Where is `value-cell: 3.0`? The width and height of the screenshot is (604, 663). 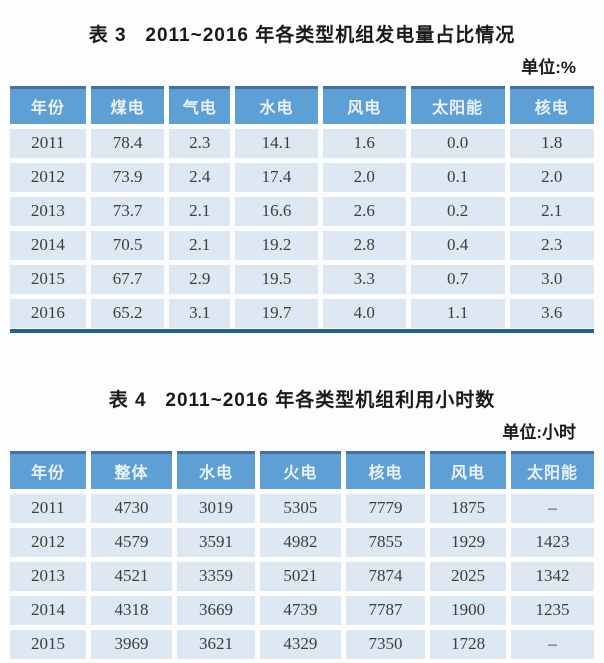
value-cell: 3.0 is located at coordinates (551, 279).